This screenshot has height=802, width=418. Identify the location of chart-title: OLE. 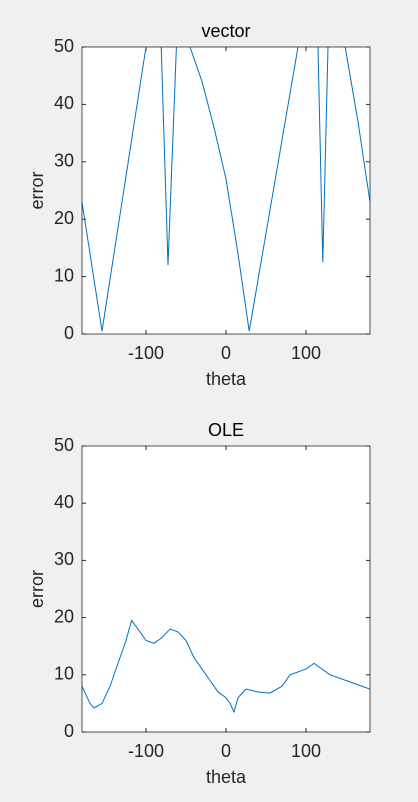
(226, 430).